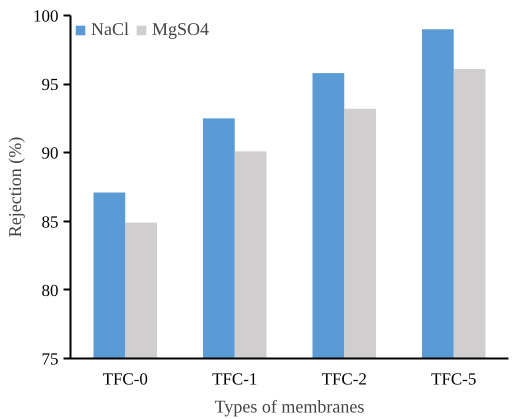 The image size is (523, 419). Describe the element at coordinates (50, 153) in the screenshot. I see `y-tick-label: 90` at that location.